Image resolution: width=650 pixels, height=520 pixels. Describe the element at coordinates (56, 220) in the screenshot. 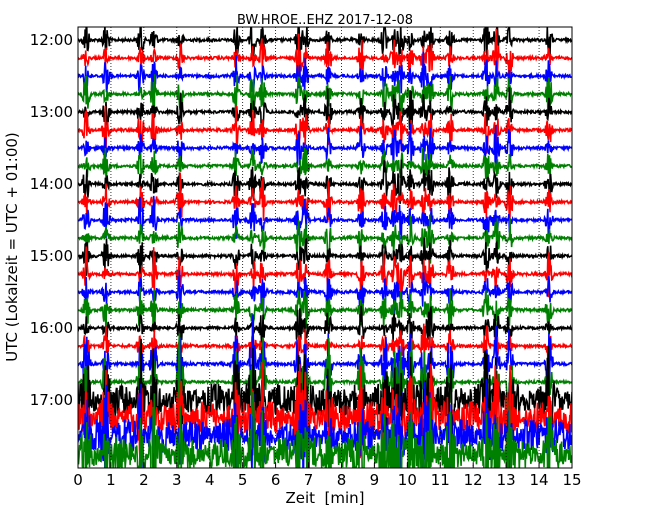

I see `y-axis: 12:00 13:00 14:00 15:00 16:00 17:00` at that location.